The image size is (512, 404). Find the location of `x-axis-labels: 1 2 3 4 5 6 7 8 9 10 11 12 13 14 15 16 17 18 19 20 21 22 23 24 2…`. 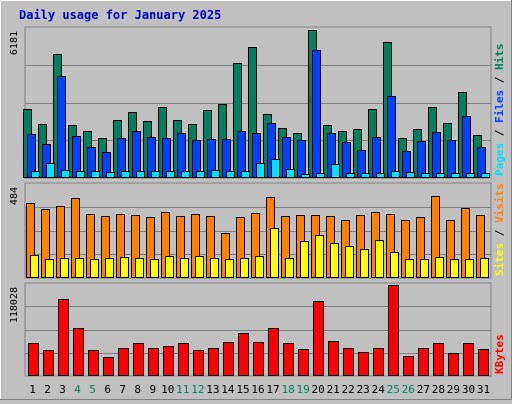

x-axis-labels: 1 2 3 4 5 6 7 8 9 10 11 12 13 14 15 16 17 18 19 20 21 22 23 24 2… is located at coordinates (259, 389).